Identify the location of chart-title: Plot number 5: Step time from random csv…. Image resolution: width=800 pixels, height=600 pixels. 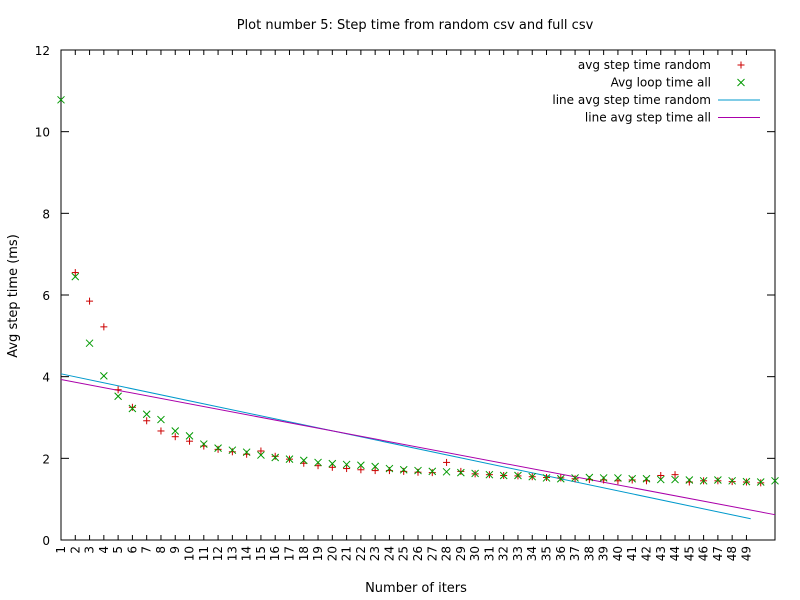
(415, 25).